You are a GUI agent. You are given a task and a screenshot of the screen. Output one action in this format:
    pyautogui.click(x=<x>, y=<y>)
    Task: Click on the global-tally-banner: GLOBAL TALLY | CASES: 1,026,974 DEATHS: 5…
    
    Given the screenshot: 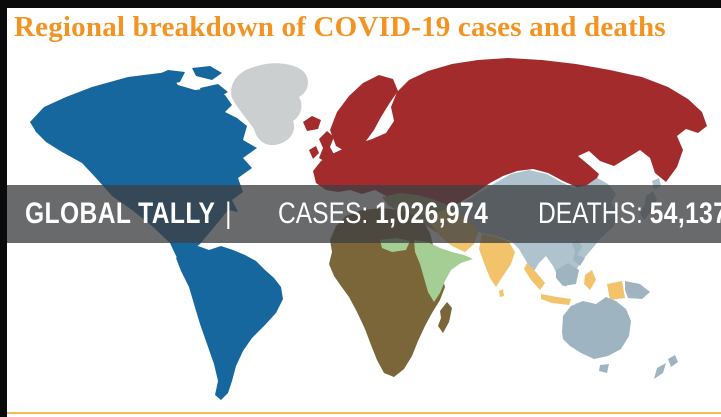 What is the action you would take?
    pyautogui.click(x=360, y=214)
    